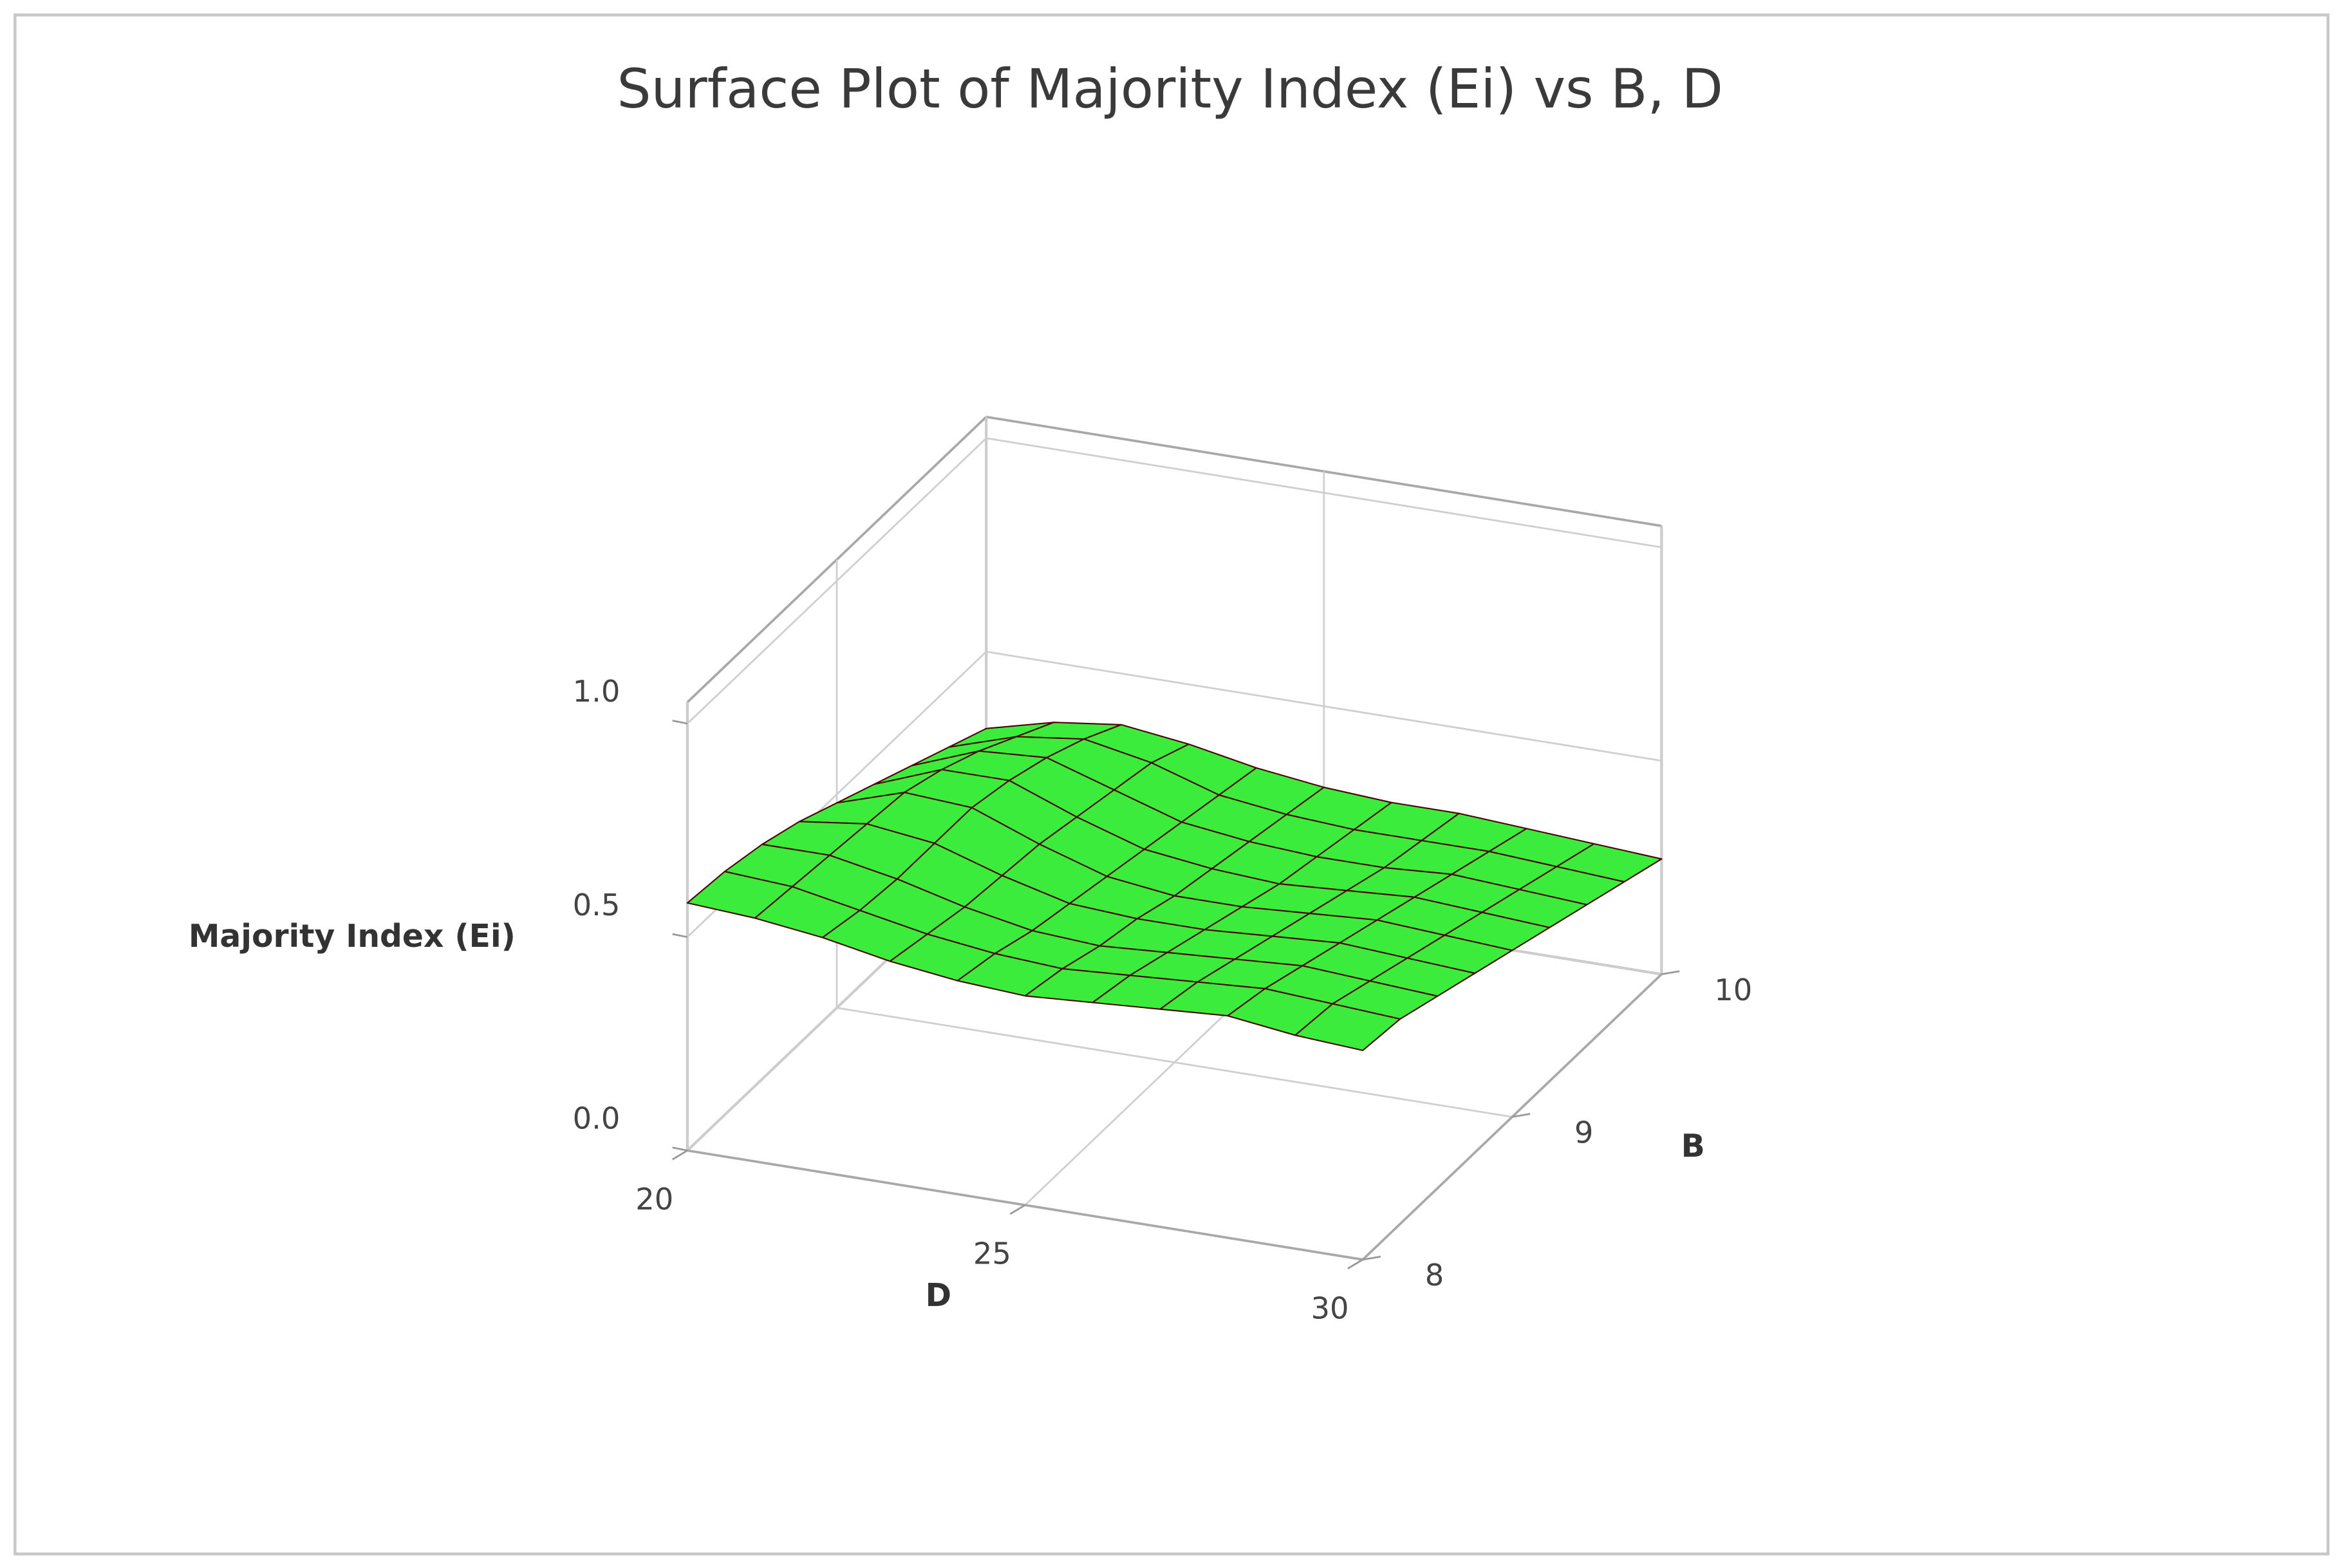 The height and width of the screenshot is (1568, 2343). I want to click on x-tick-label: 25, so click(992, 1254).